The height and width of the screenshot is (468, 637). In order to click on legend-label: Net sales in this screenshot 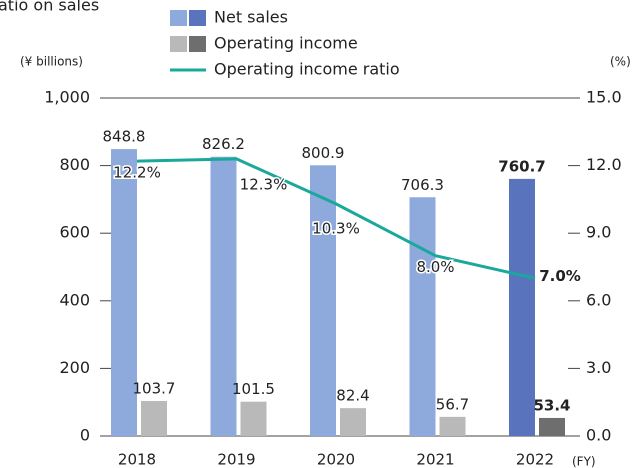, I will do `click(251, 17)`.